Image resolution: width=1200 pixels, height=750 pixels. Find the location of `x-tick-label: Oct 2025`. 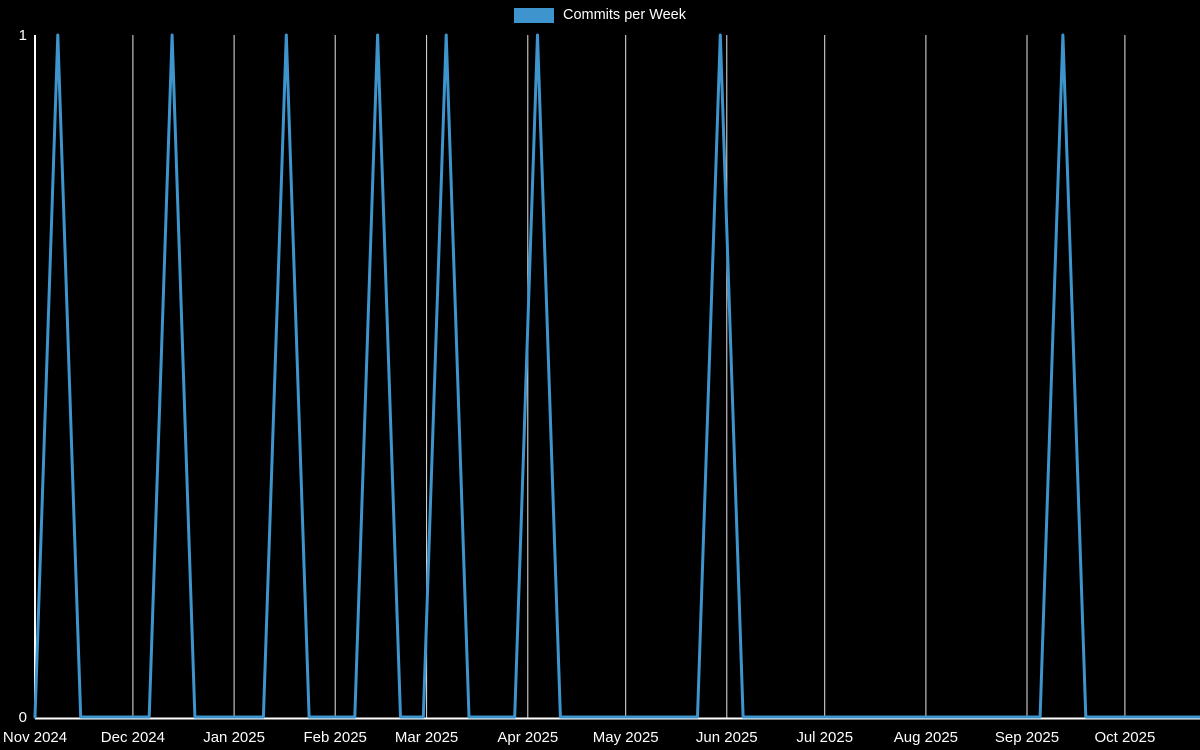

x-tick-label: Oct 2025 is located at coordinates (1124, 737).